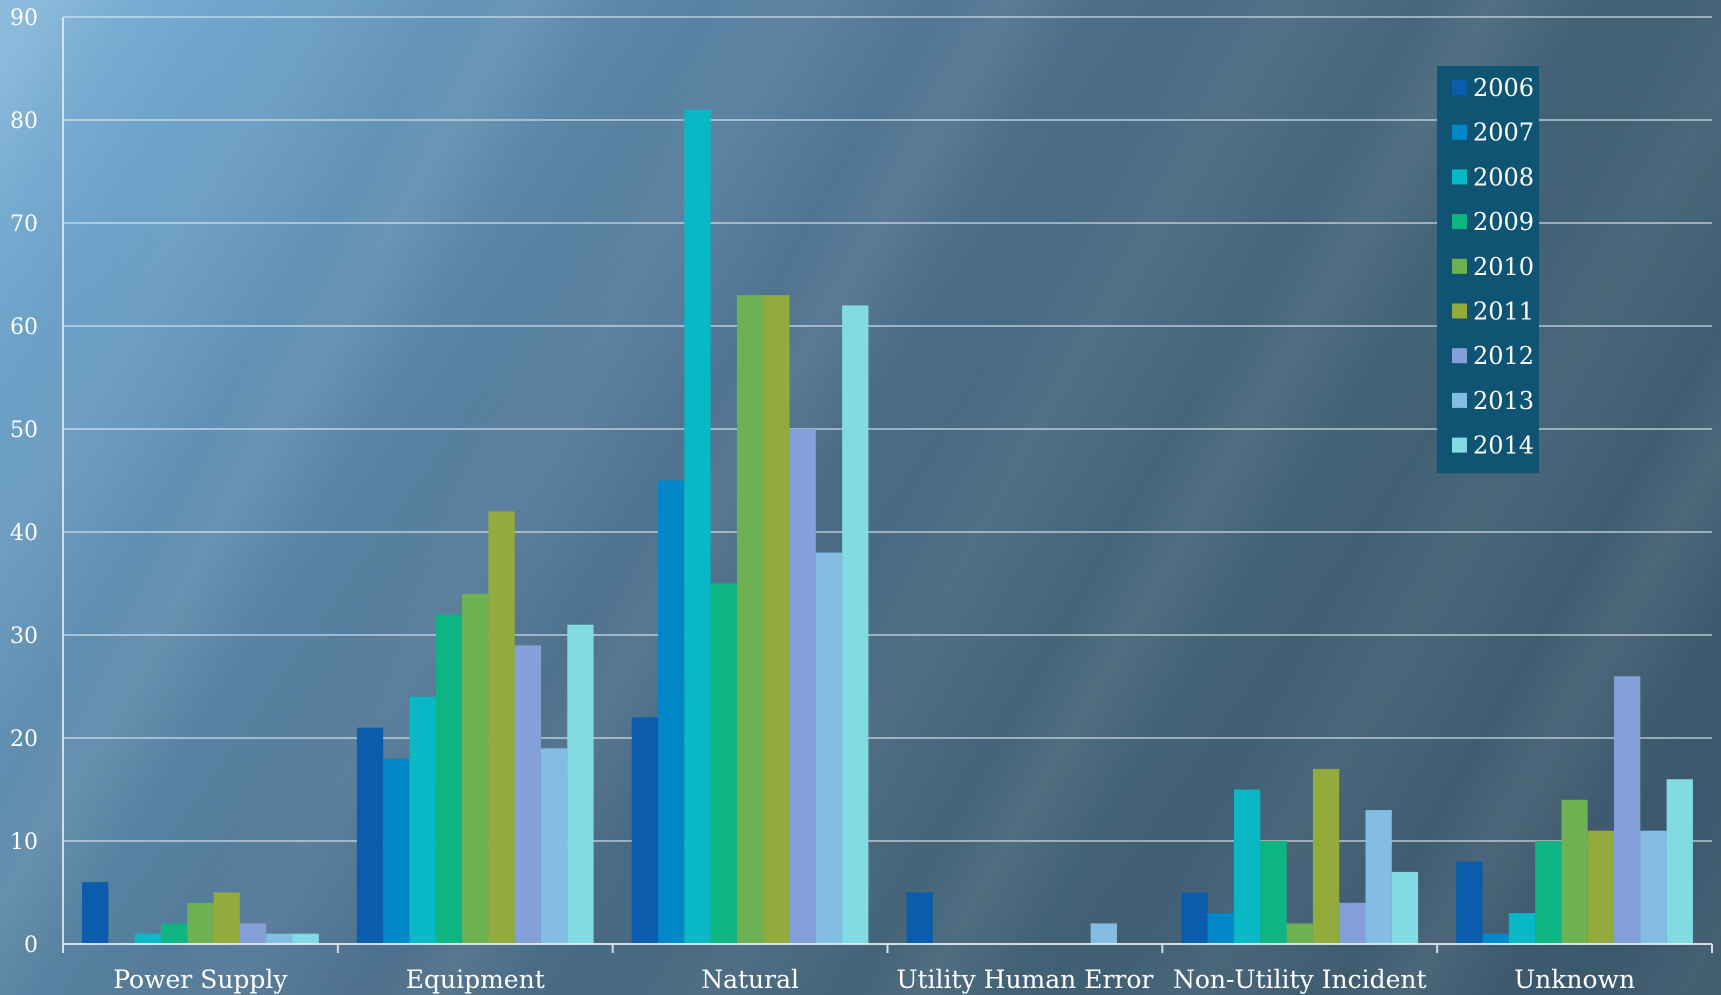 This screenshot has height=995, width=1721. Describe the element at coordinates (1300, 979) in the screenshot. I see `x-category-label: Non-Utility Incident` at that location.